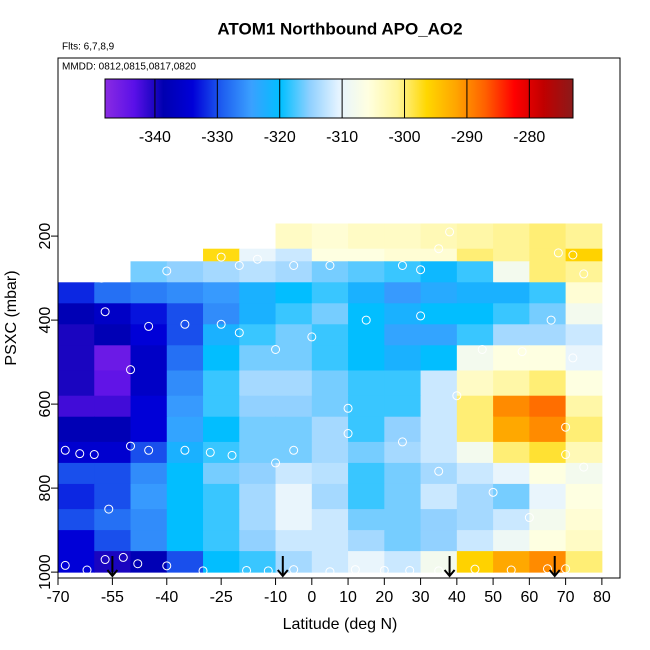 Image resolution: width=650 pixels, height=650 pixels. Describe the element at coordinates (221, 597) in the screenshot. I see `x-tick-label: -25` at that location.